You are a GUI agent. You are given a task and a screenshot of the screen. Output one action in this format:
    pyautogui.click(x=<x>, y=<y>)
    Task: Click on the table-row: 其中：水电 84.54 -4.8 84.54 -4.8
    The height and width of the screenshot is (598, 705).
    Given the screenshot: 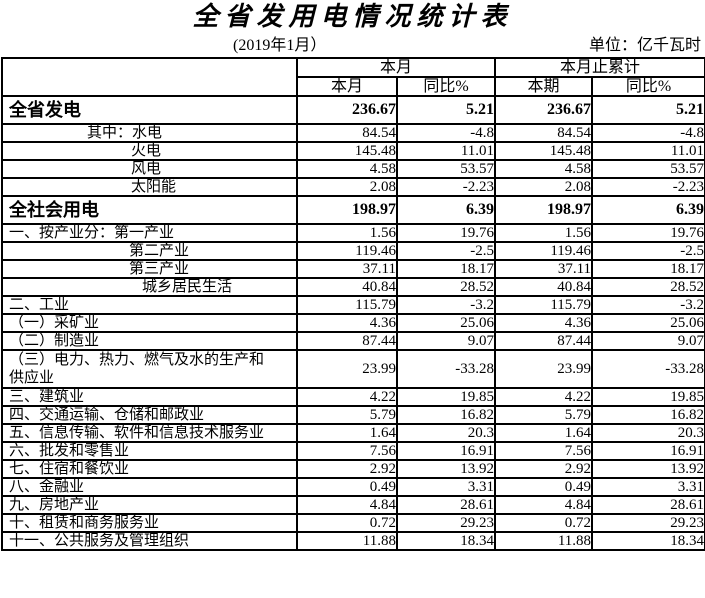 What is the action you would take?
    pyautogui.click(x=353, y=133)
    